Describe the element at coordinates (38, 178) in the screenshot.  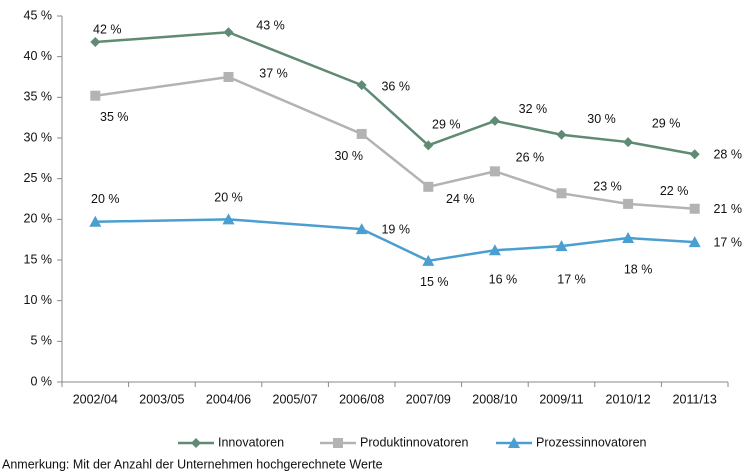
I see `y-tick-label: 25 %` at that location.